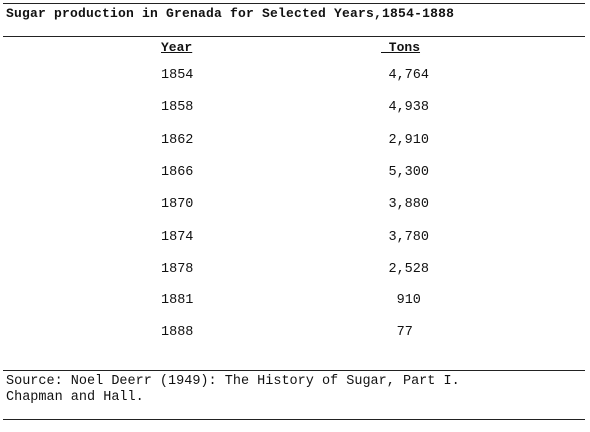 Image resolution: width=590 pixels, height=432 pixels. Describe the element at coordinates (177, 332) in the screenshot. I see `year-cell: 1888` at that location.